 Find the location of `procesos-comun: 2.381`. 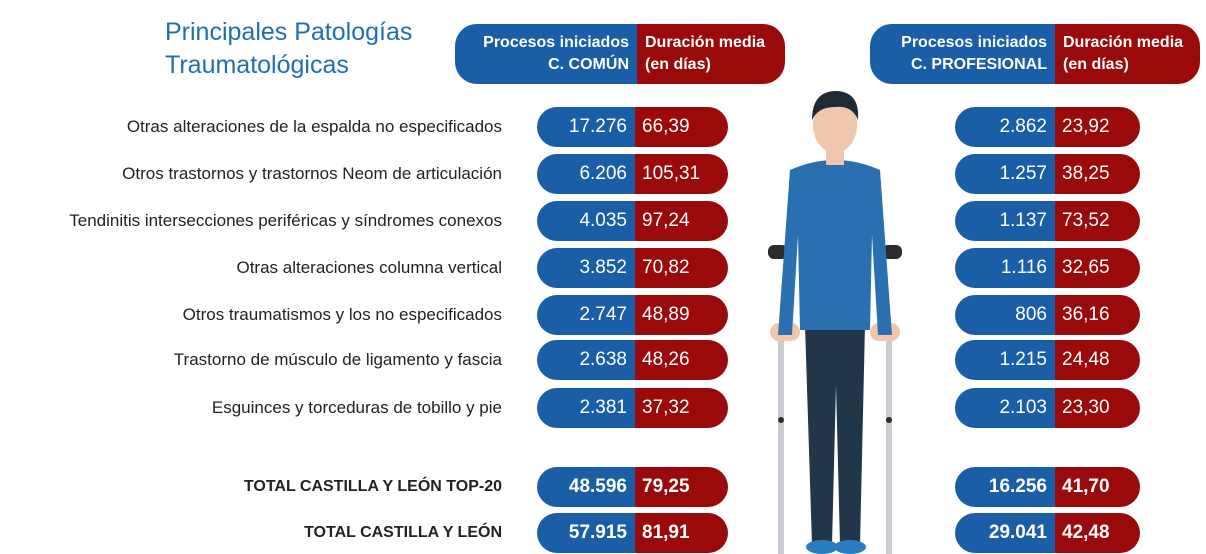

procesos-comun: 2.381 is located at coordinates (586, 408).